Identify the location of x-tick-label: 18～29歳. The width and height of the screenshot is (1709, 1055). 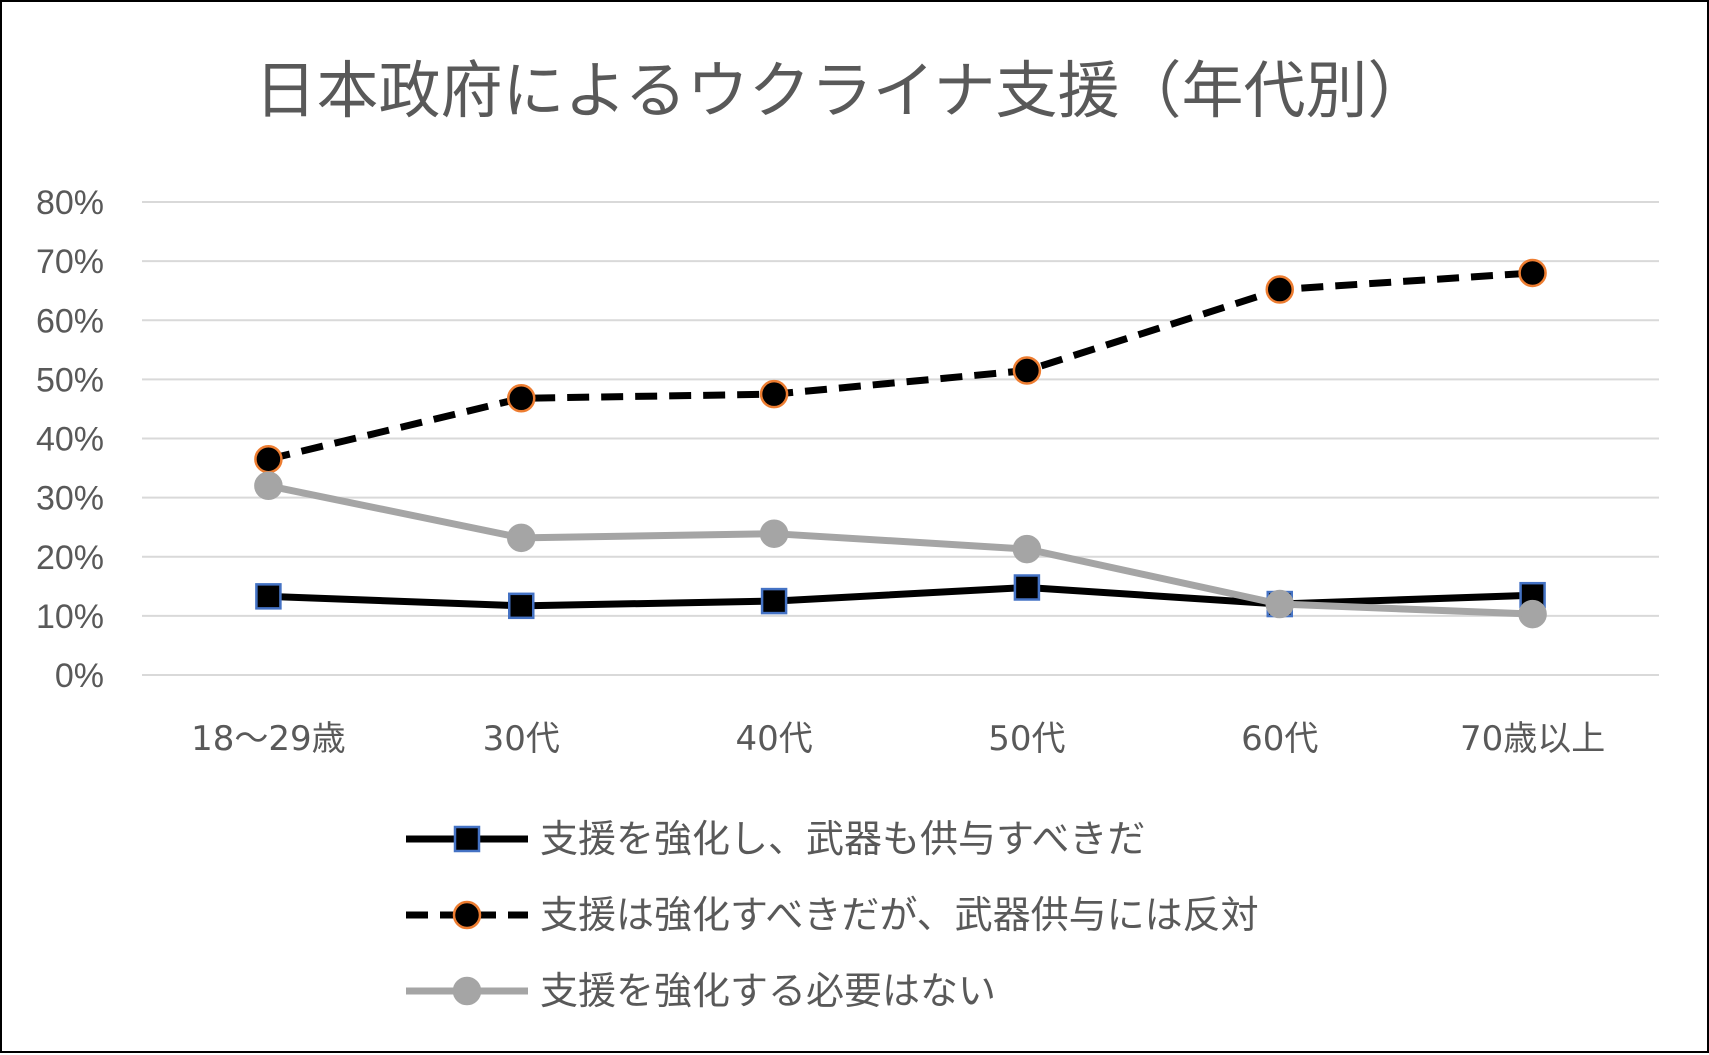
(268, 739).